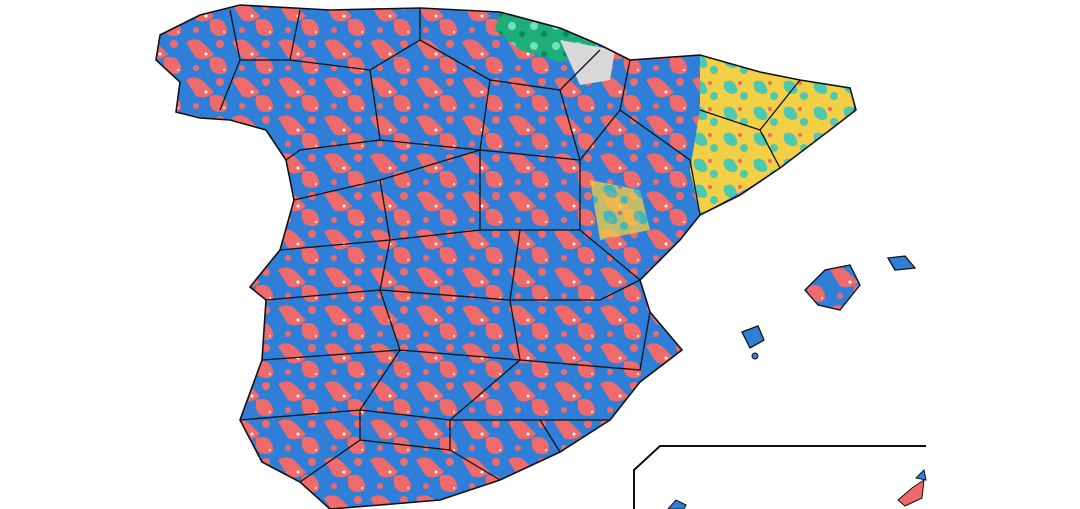 The image size is (1080, 509). What do you see at coordinates (829, 307) in the screenshot?
I see `balearic-islands` at bounding box center [829, 307].